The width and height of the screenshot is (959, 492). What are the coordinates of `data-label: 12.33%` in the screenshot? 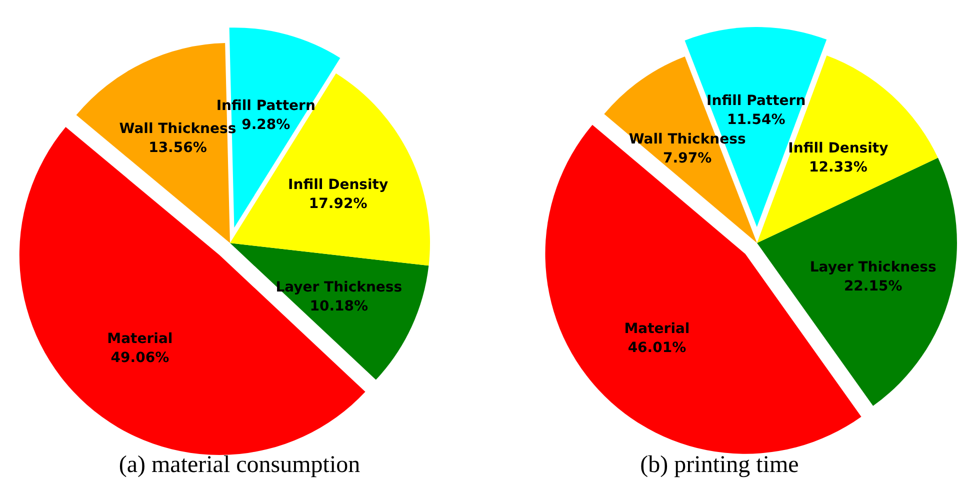 It's located at (838, 168).